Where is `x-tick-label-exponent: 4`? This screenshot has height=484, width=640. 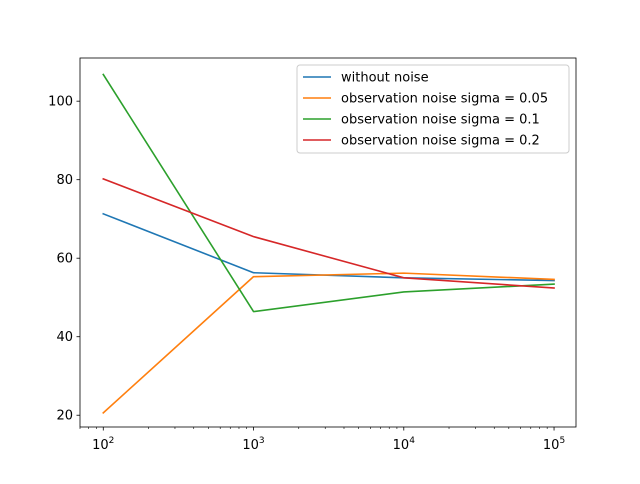
x-tick-label-exponent: 4 is located at coordinates (412, 441).